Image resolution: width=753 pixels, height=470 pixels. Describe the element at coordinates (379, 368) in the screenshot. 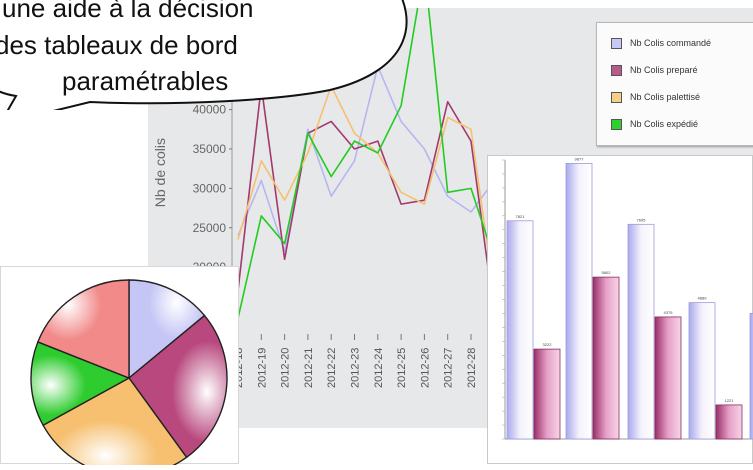

I see `x-tick-label: 2012-24` at that location.